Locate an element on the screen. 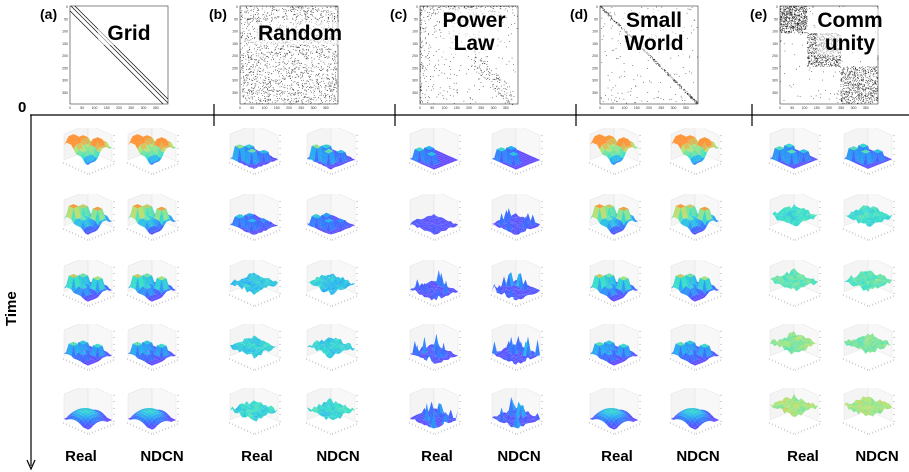  matrix-tick-label-x: 200 is located at coordinates (469, 108).